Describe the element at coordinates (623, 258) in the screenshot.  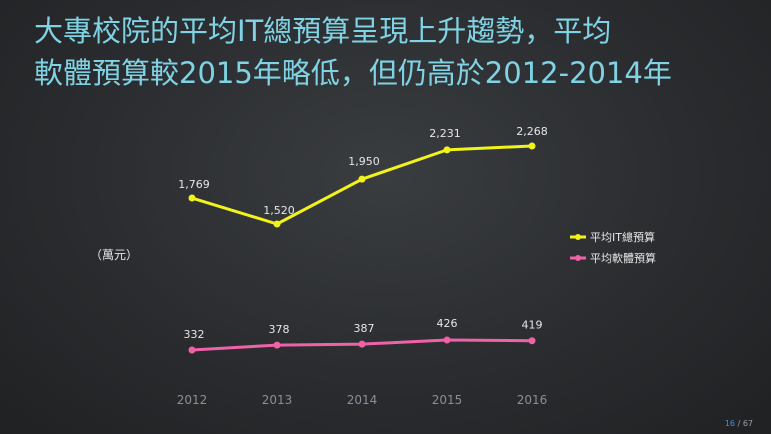
I see `legend-label-1: 平均軟體預算` at that location.